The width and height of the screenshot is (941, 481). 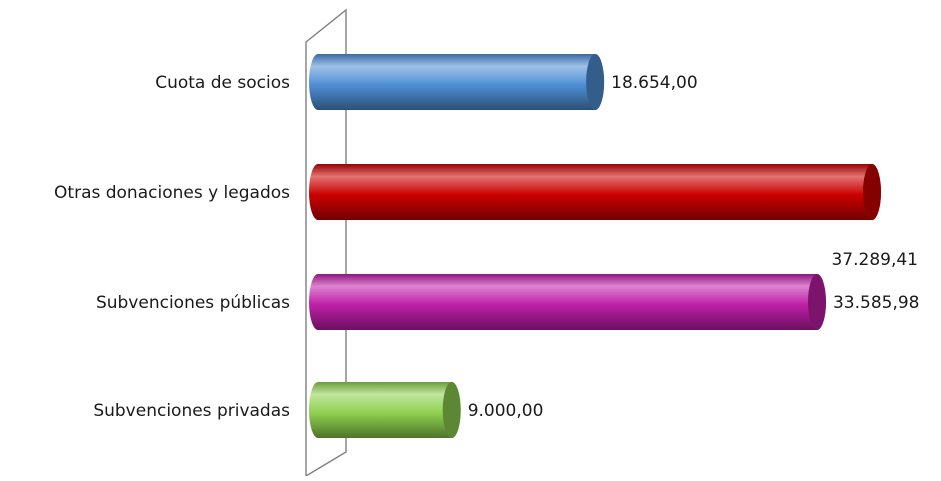 What do you see at coordinates (876, 303) in the screenshot?
I see `value-label: 33.585,98` at bounding box center [876, 303].